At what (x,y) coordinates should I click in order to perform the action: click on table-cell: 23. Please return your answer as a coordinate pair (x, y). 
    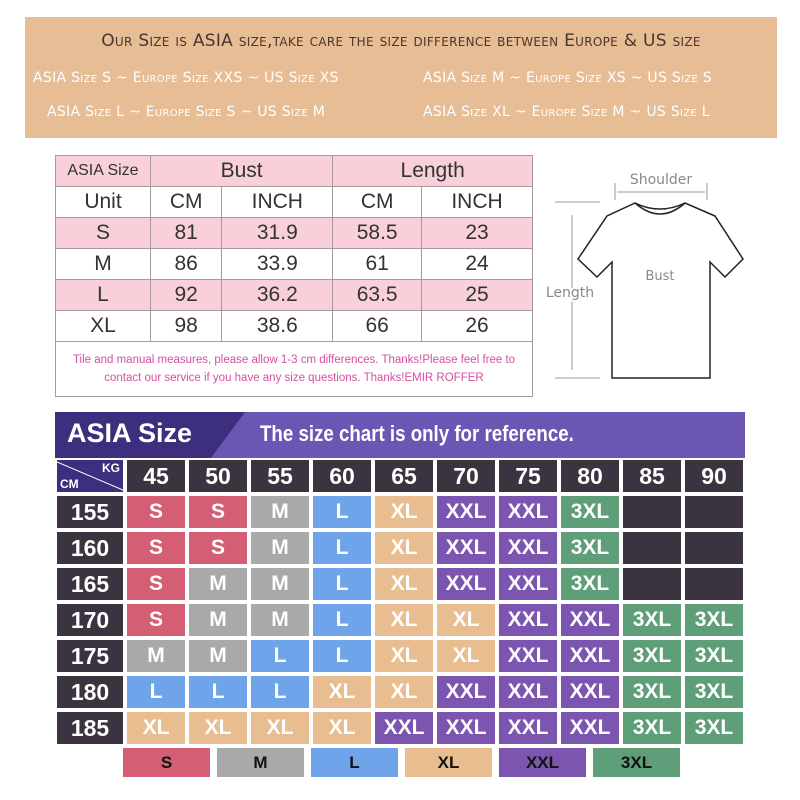
    Looking at the image, I should click on (477, 233).